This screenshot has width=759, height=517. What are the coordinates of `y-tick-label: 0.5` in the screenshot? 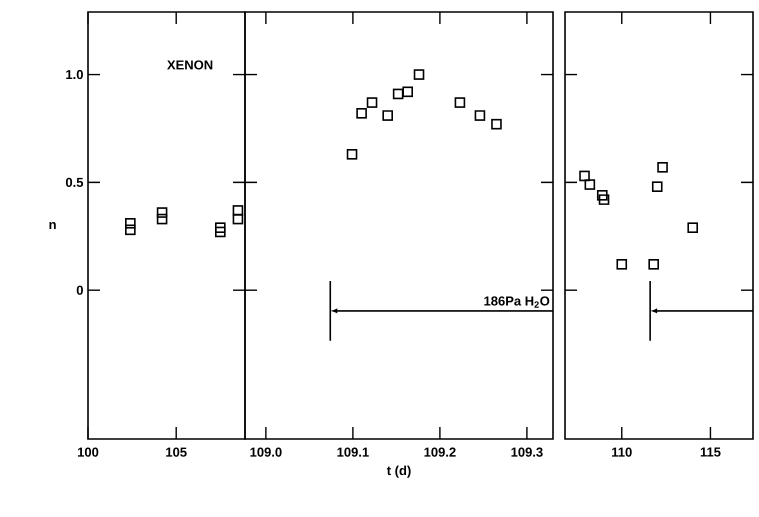 It's located at (75, 182).